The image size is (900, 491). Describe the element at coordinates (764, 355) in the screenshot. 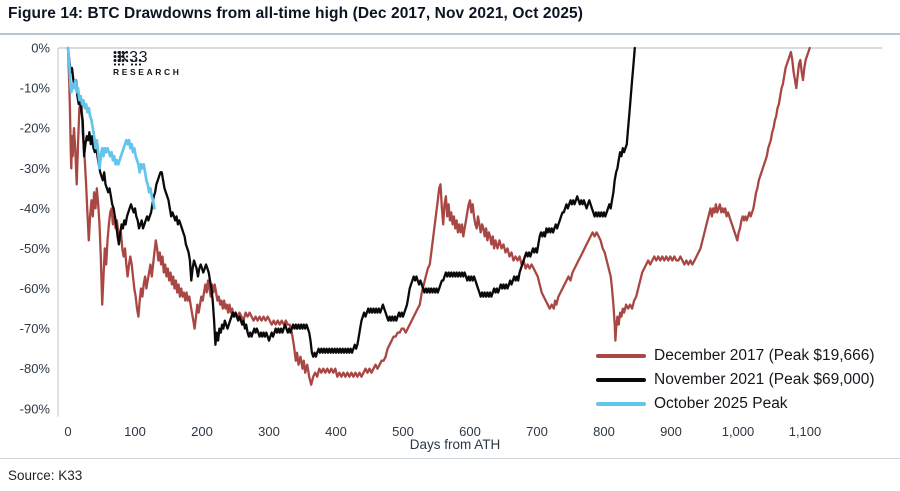

I see `legend-label: December 2017 (Peak $19,666)` at that location.